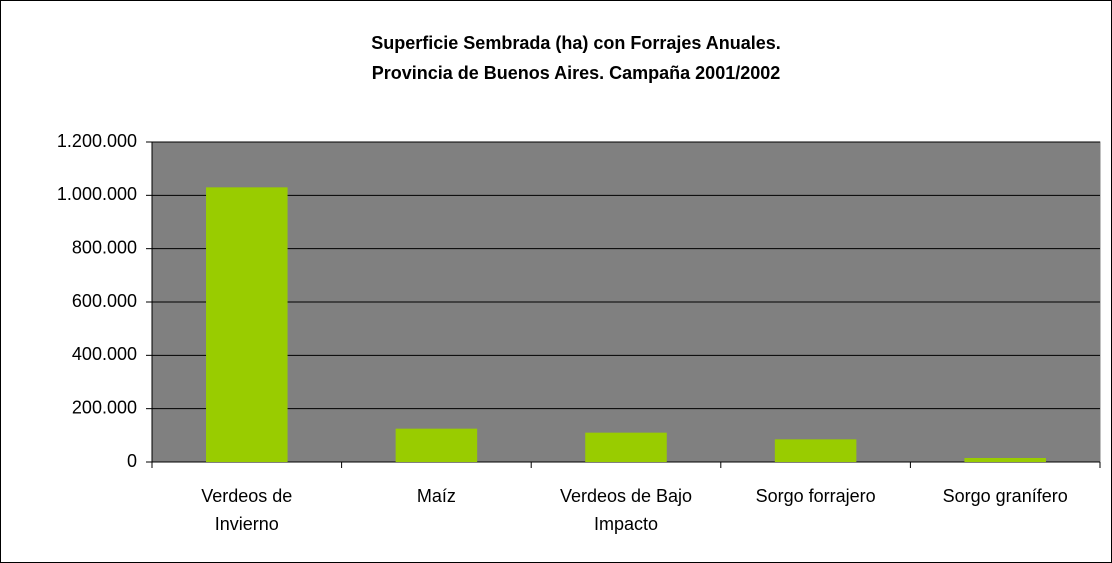 The width and height of the screenshot is (1112, 563). I want to click on x-tick-label: Sorgo forrajero, so click(815, 496).